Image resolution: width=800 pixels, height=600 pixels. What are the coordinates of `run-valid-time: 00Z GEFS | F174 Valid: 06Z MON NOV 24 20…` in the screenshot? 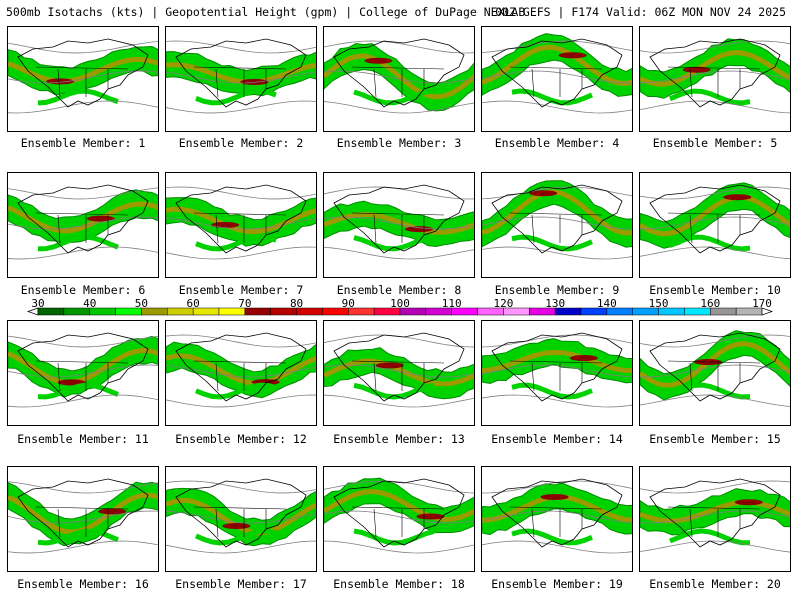 It's located at (640, 12).